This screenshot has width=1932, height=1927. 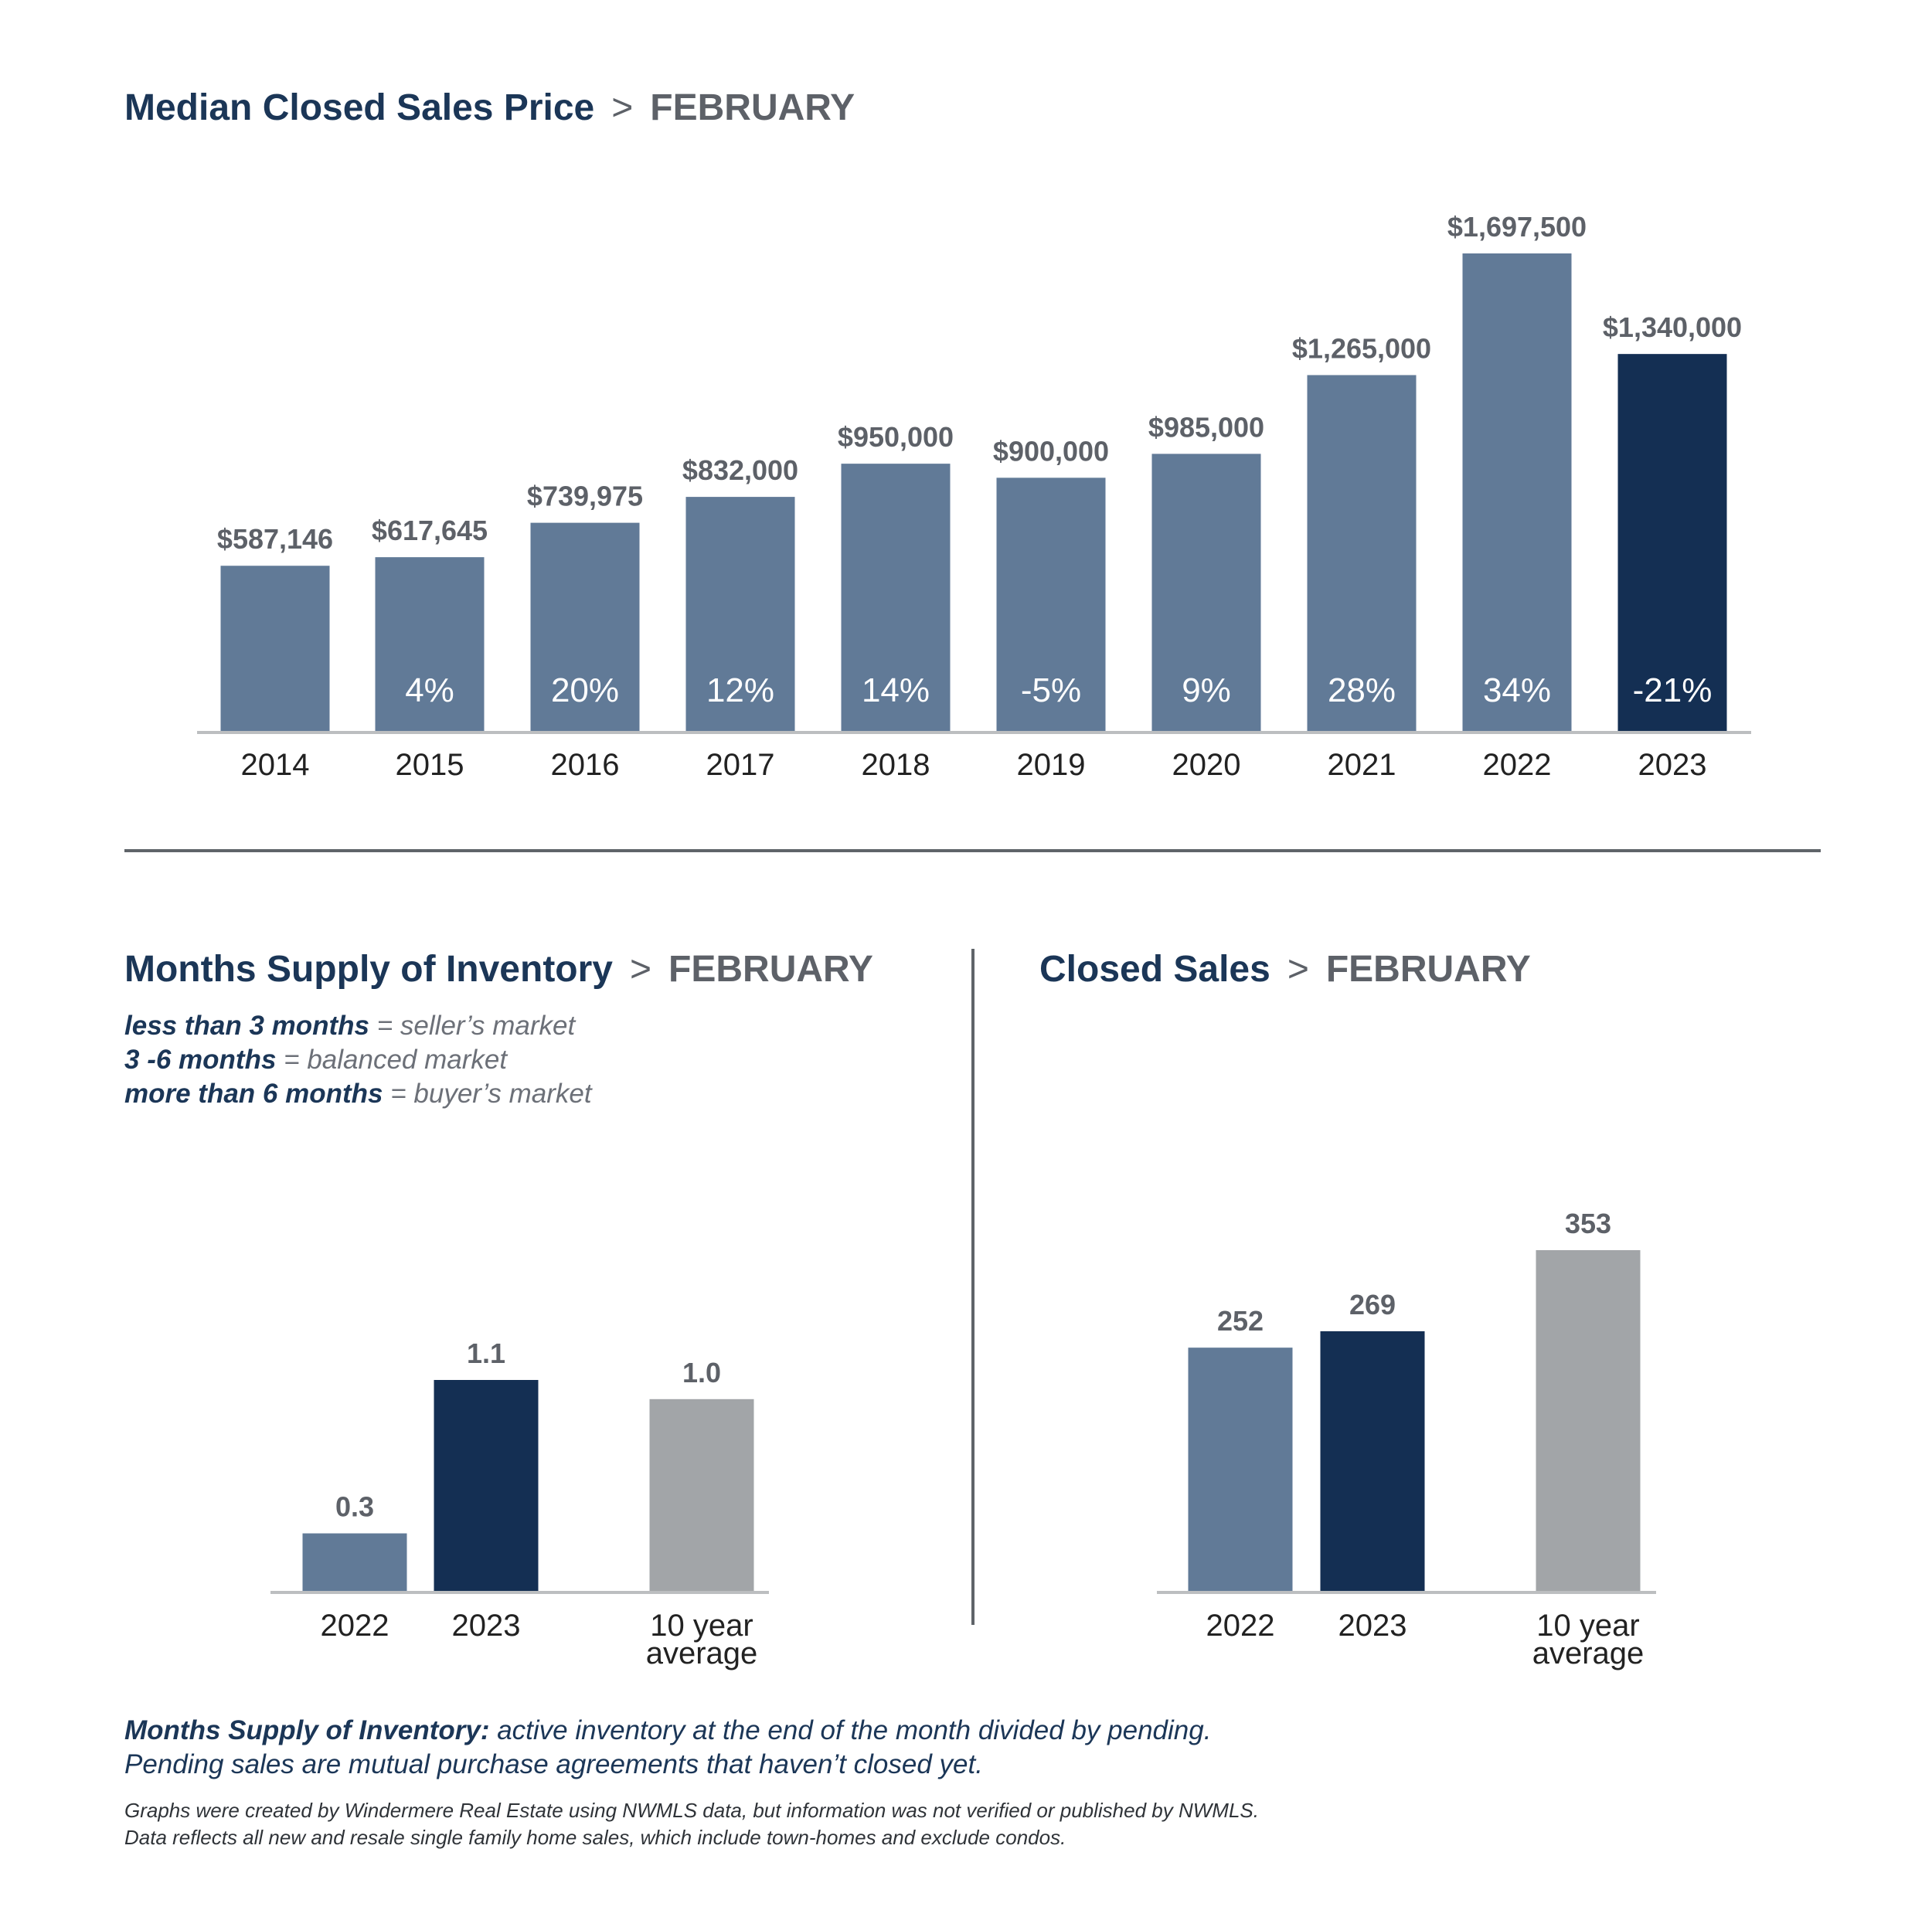 What do you see at coordinates (1672, 327) in the screenshot?
I see `value-label: $1,340,000` at bounding box center [1672, 327].